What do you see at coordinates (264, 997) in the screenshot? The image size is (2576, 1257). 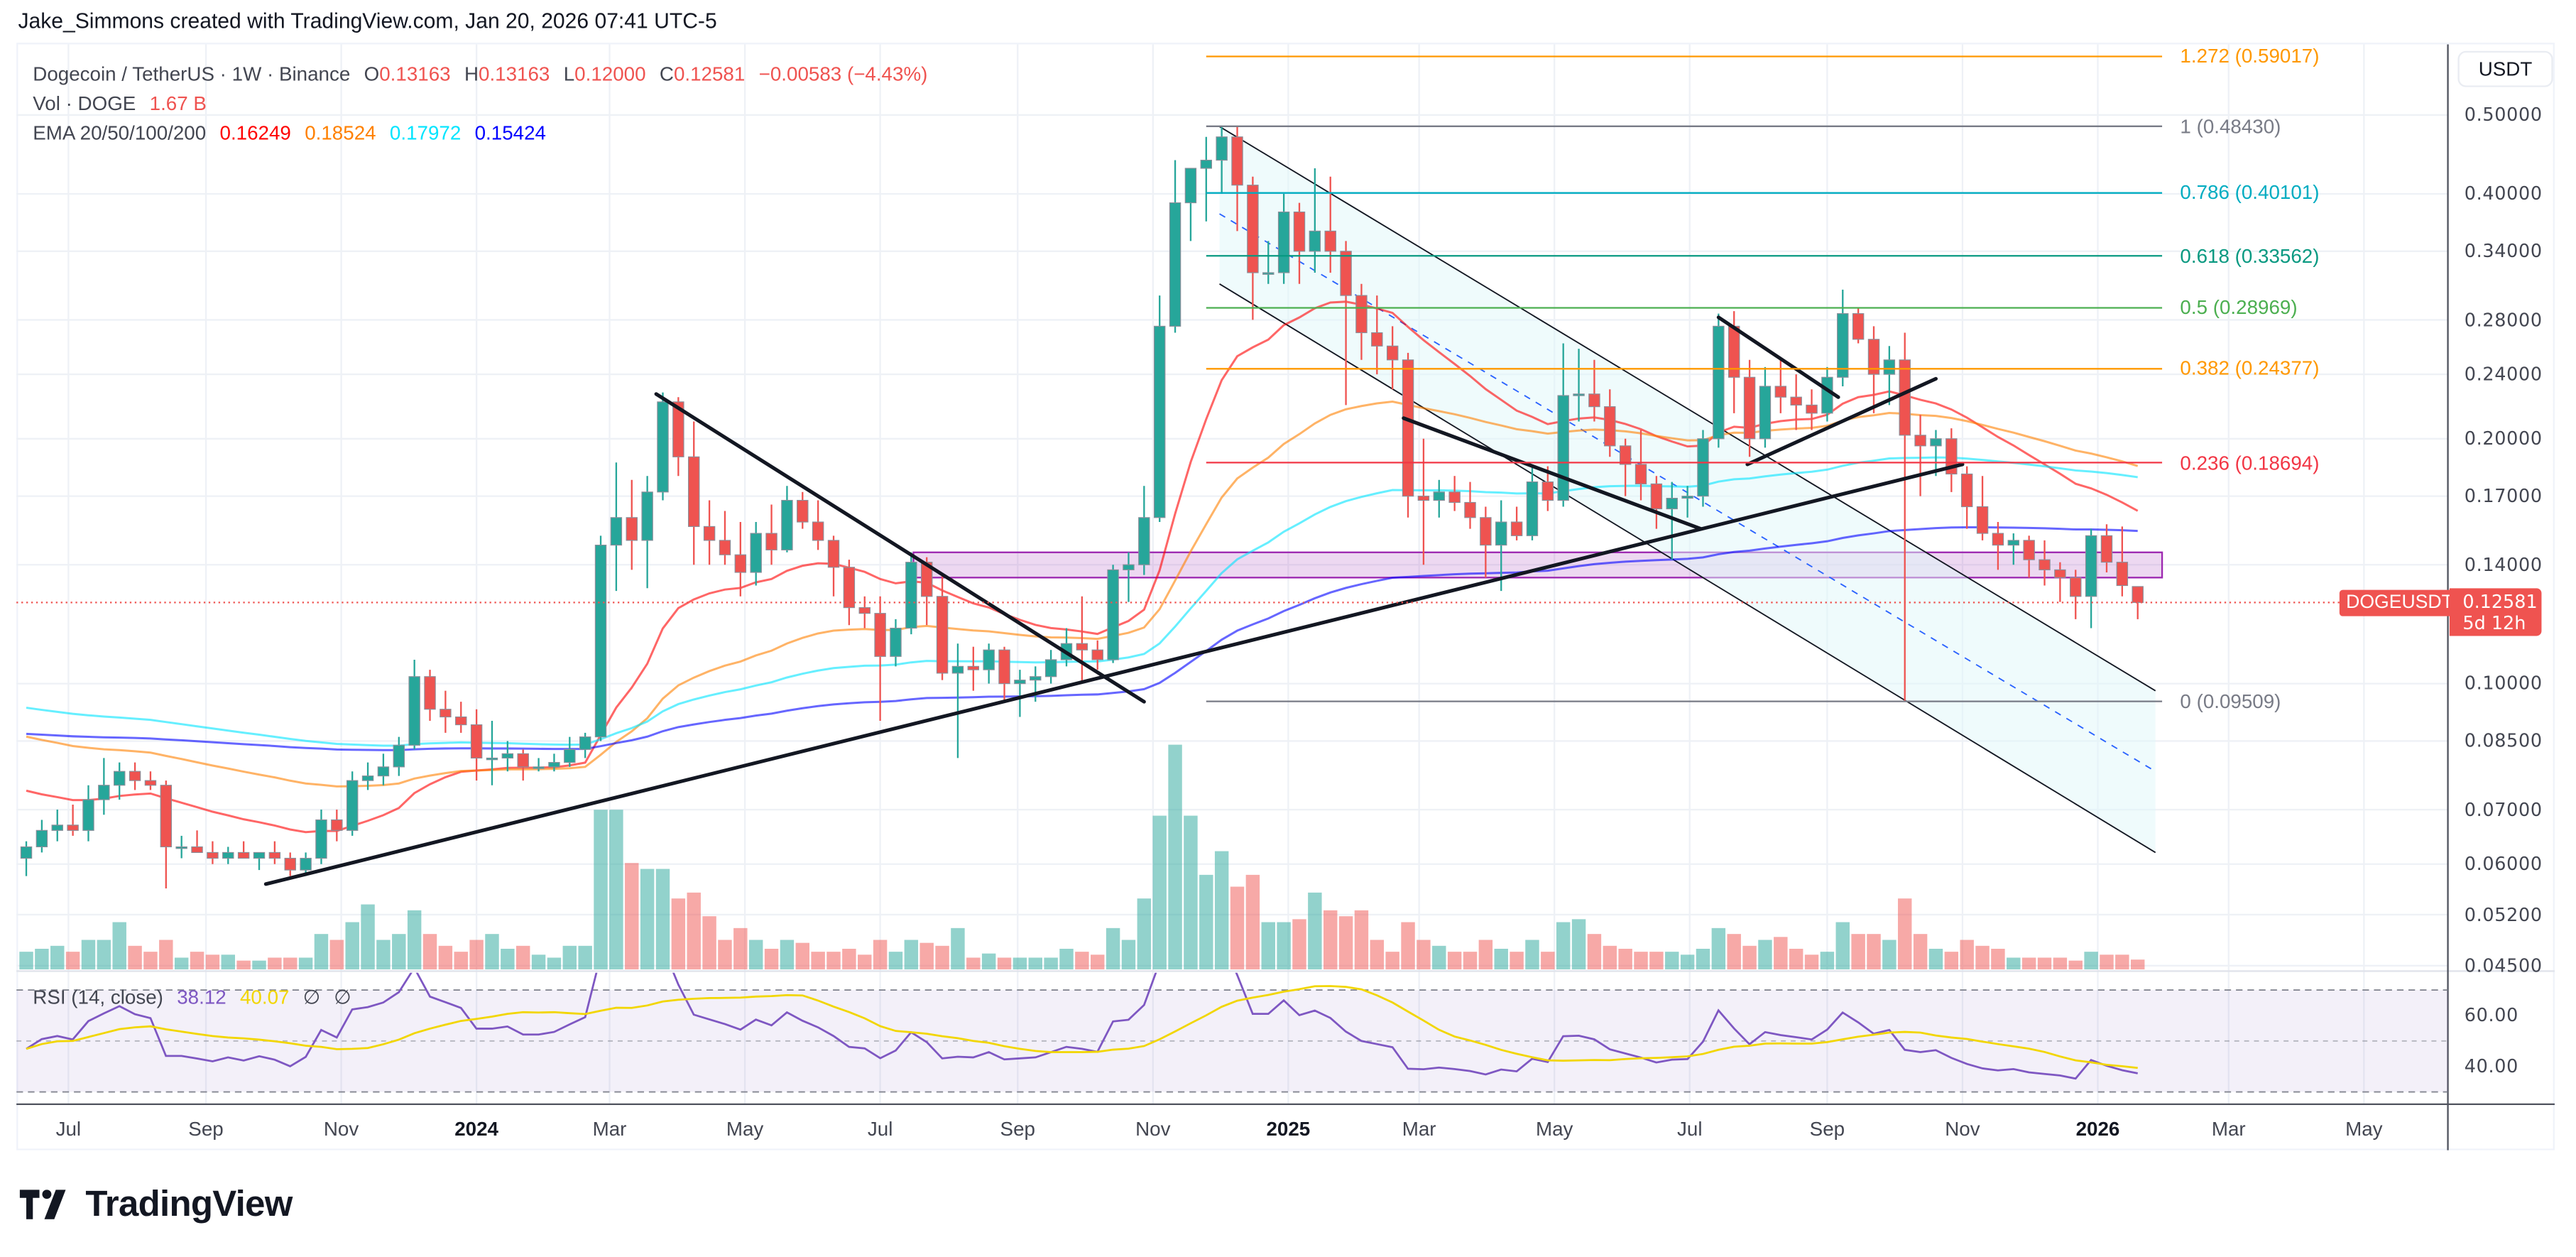 I see `rsi-ma-value: 40.07` at bounding box center [264, 997].